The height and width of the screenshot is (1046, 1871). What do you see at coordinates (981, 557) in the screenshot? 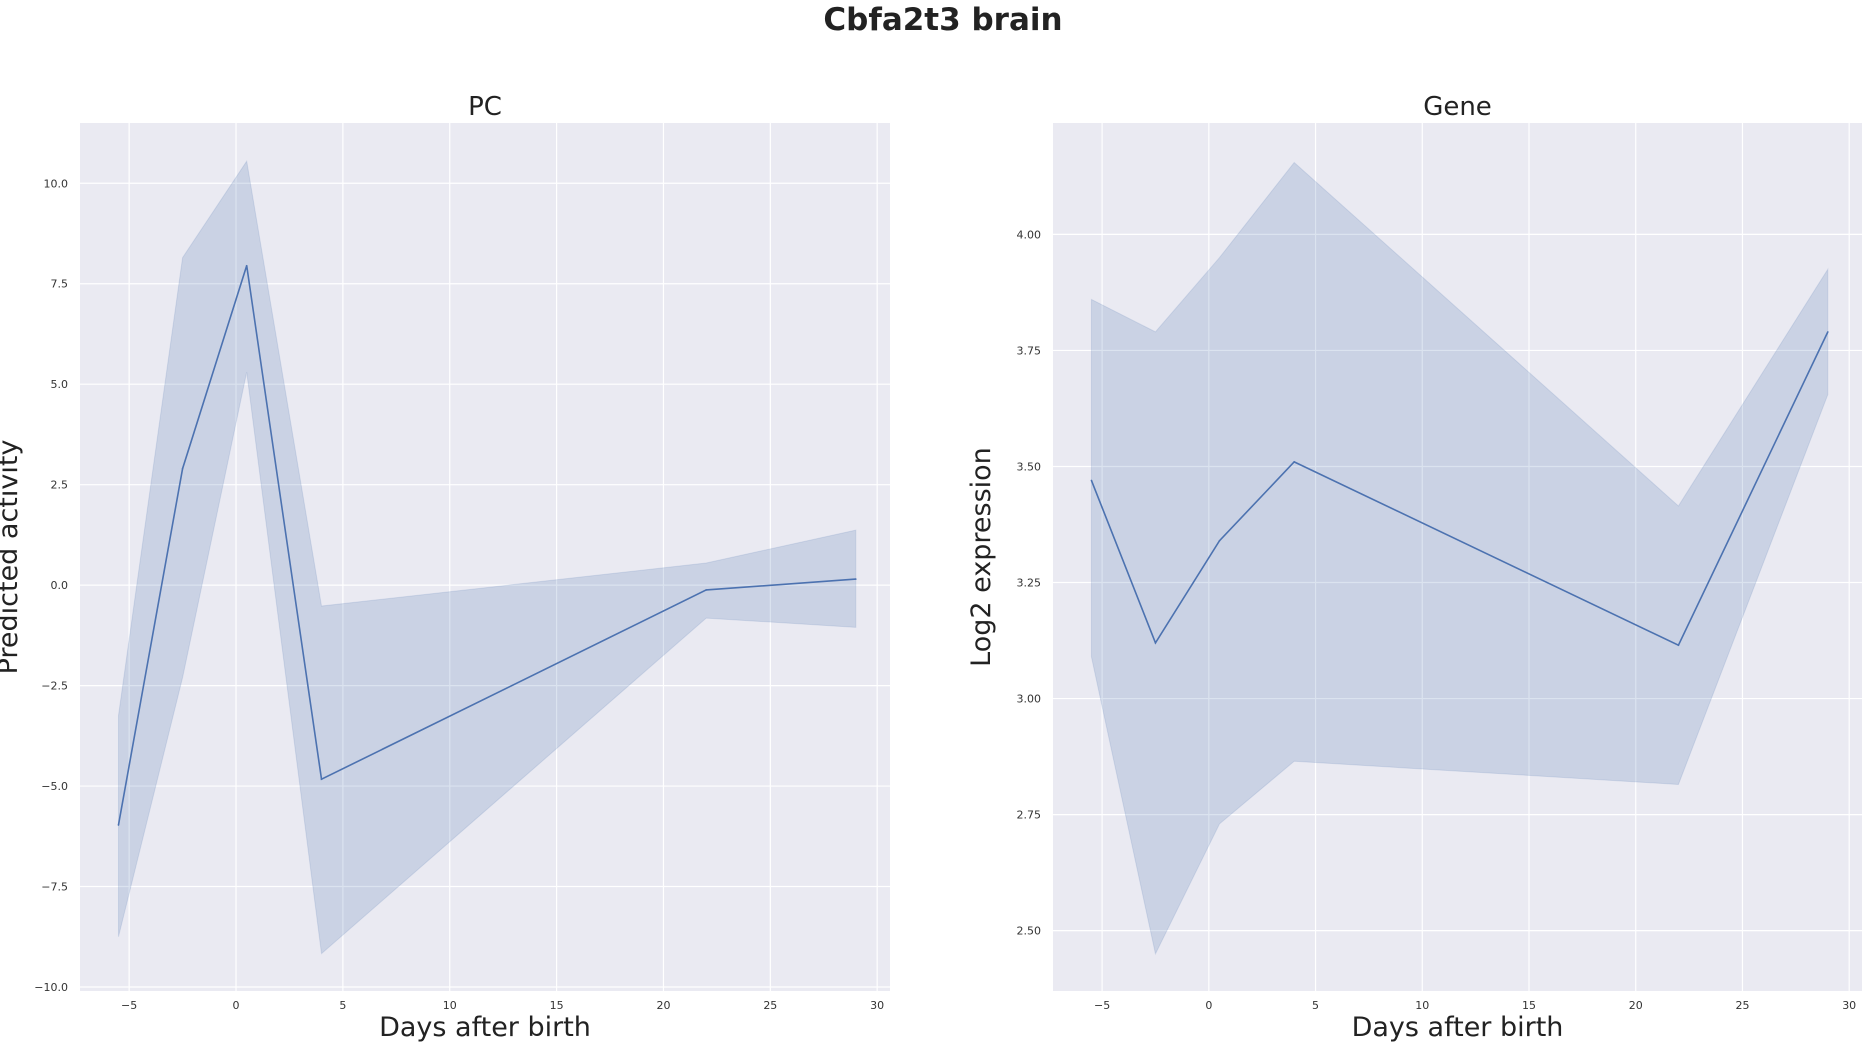
I see `chart-1-y-axis-label: Log2 expression` at bounding box center [981, 557].